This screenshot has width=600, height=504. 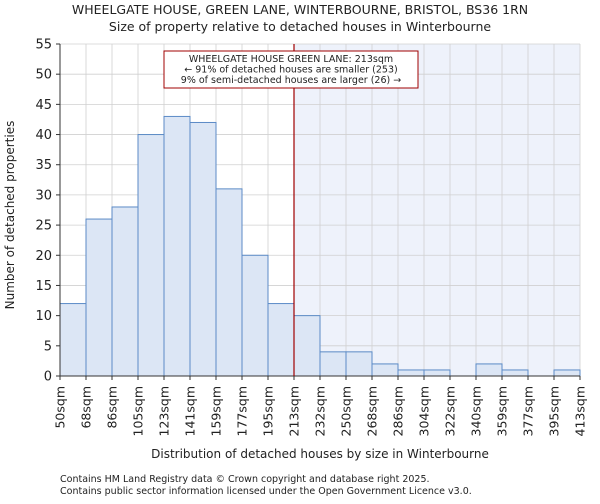 What do you see at coordinates (43, 226) in the screenshot?
I see `y-tick-label: 25` at bounding box center [43, 226].